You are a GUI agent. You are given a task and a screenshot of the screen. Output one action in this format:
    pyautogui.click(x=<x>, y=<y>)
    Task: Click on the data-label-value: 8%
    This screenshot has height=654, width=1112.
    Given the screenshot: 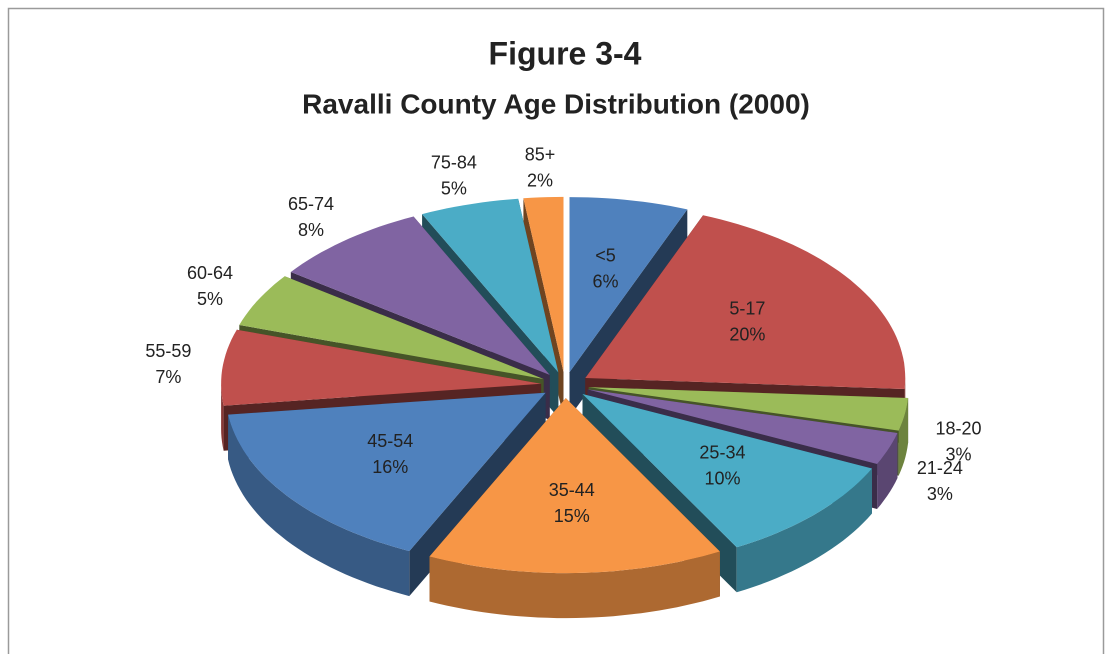 What is the action you would take?
    pyautogui.click(x=311, y=230)
    